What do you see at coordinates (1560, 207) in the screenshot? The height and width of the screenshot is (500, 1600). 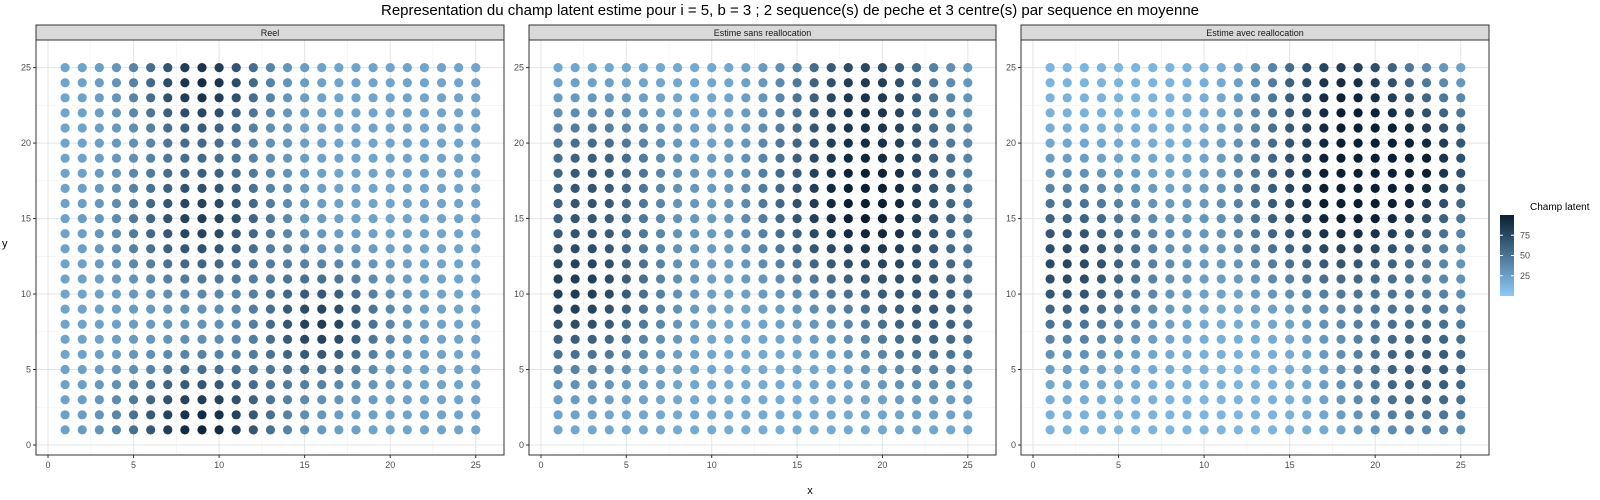 I see `legend-title: Champ latent` at bounding box center [1560, 207].